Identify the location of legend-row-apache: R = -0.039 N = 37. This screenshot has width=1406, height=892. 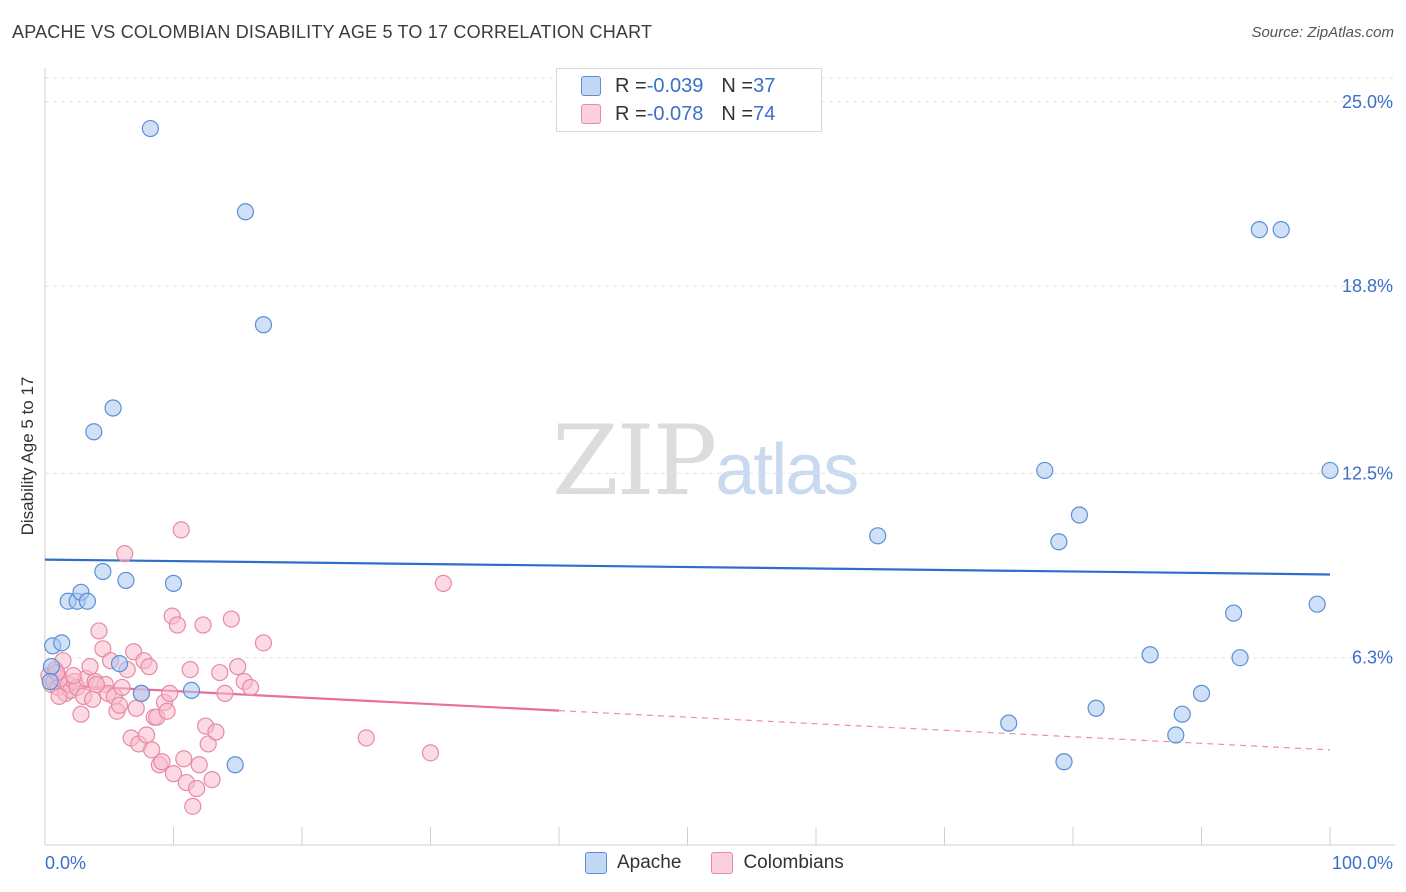
(678, 86).